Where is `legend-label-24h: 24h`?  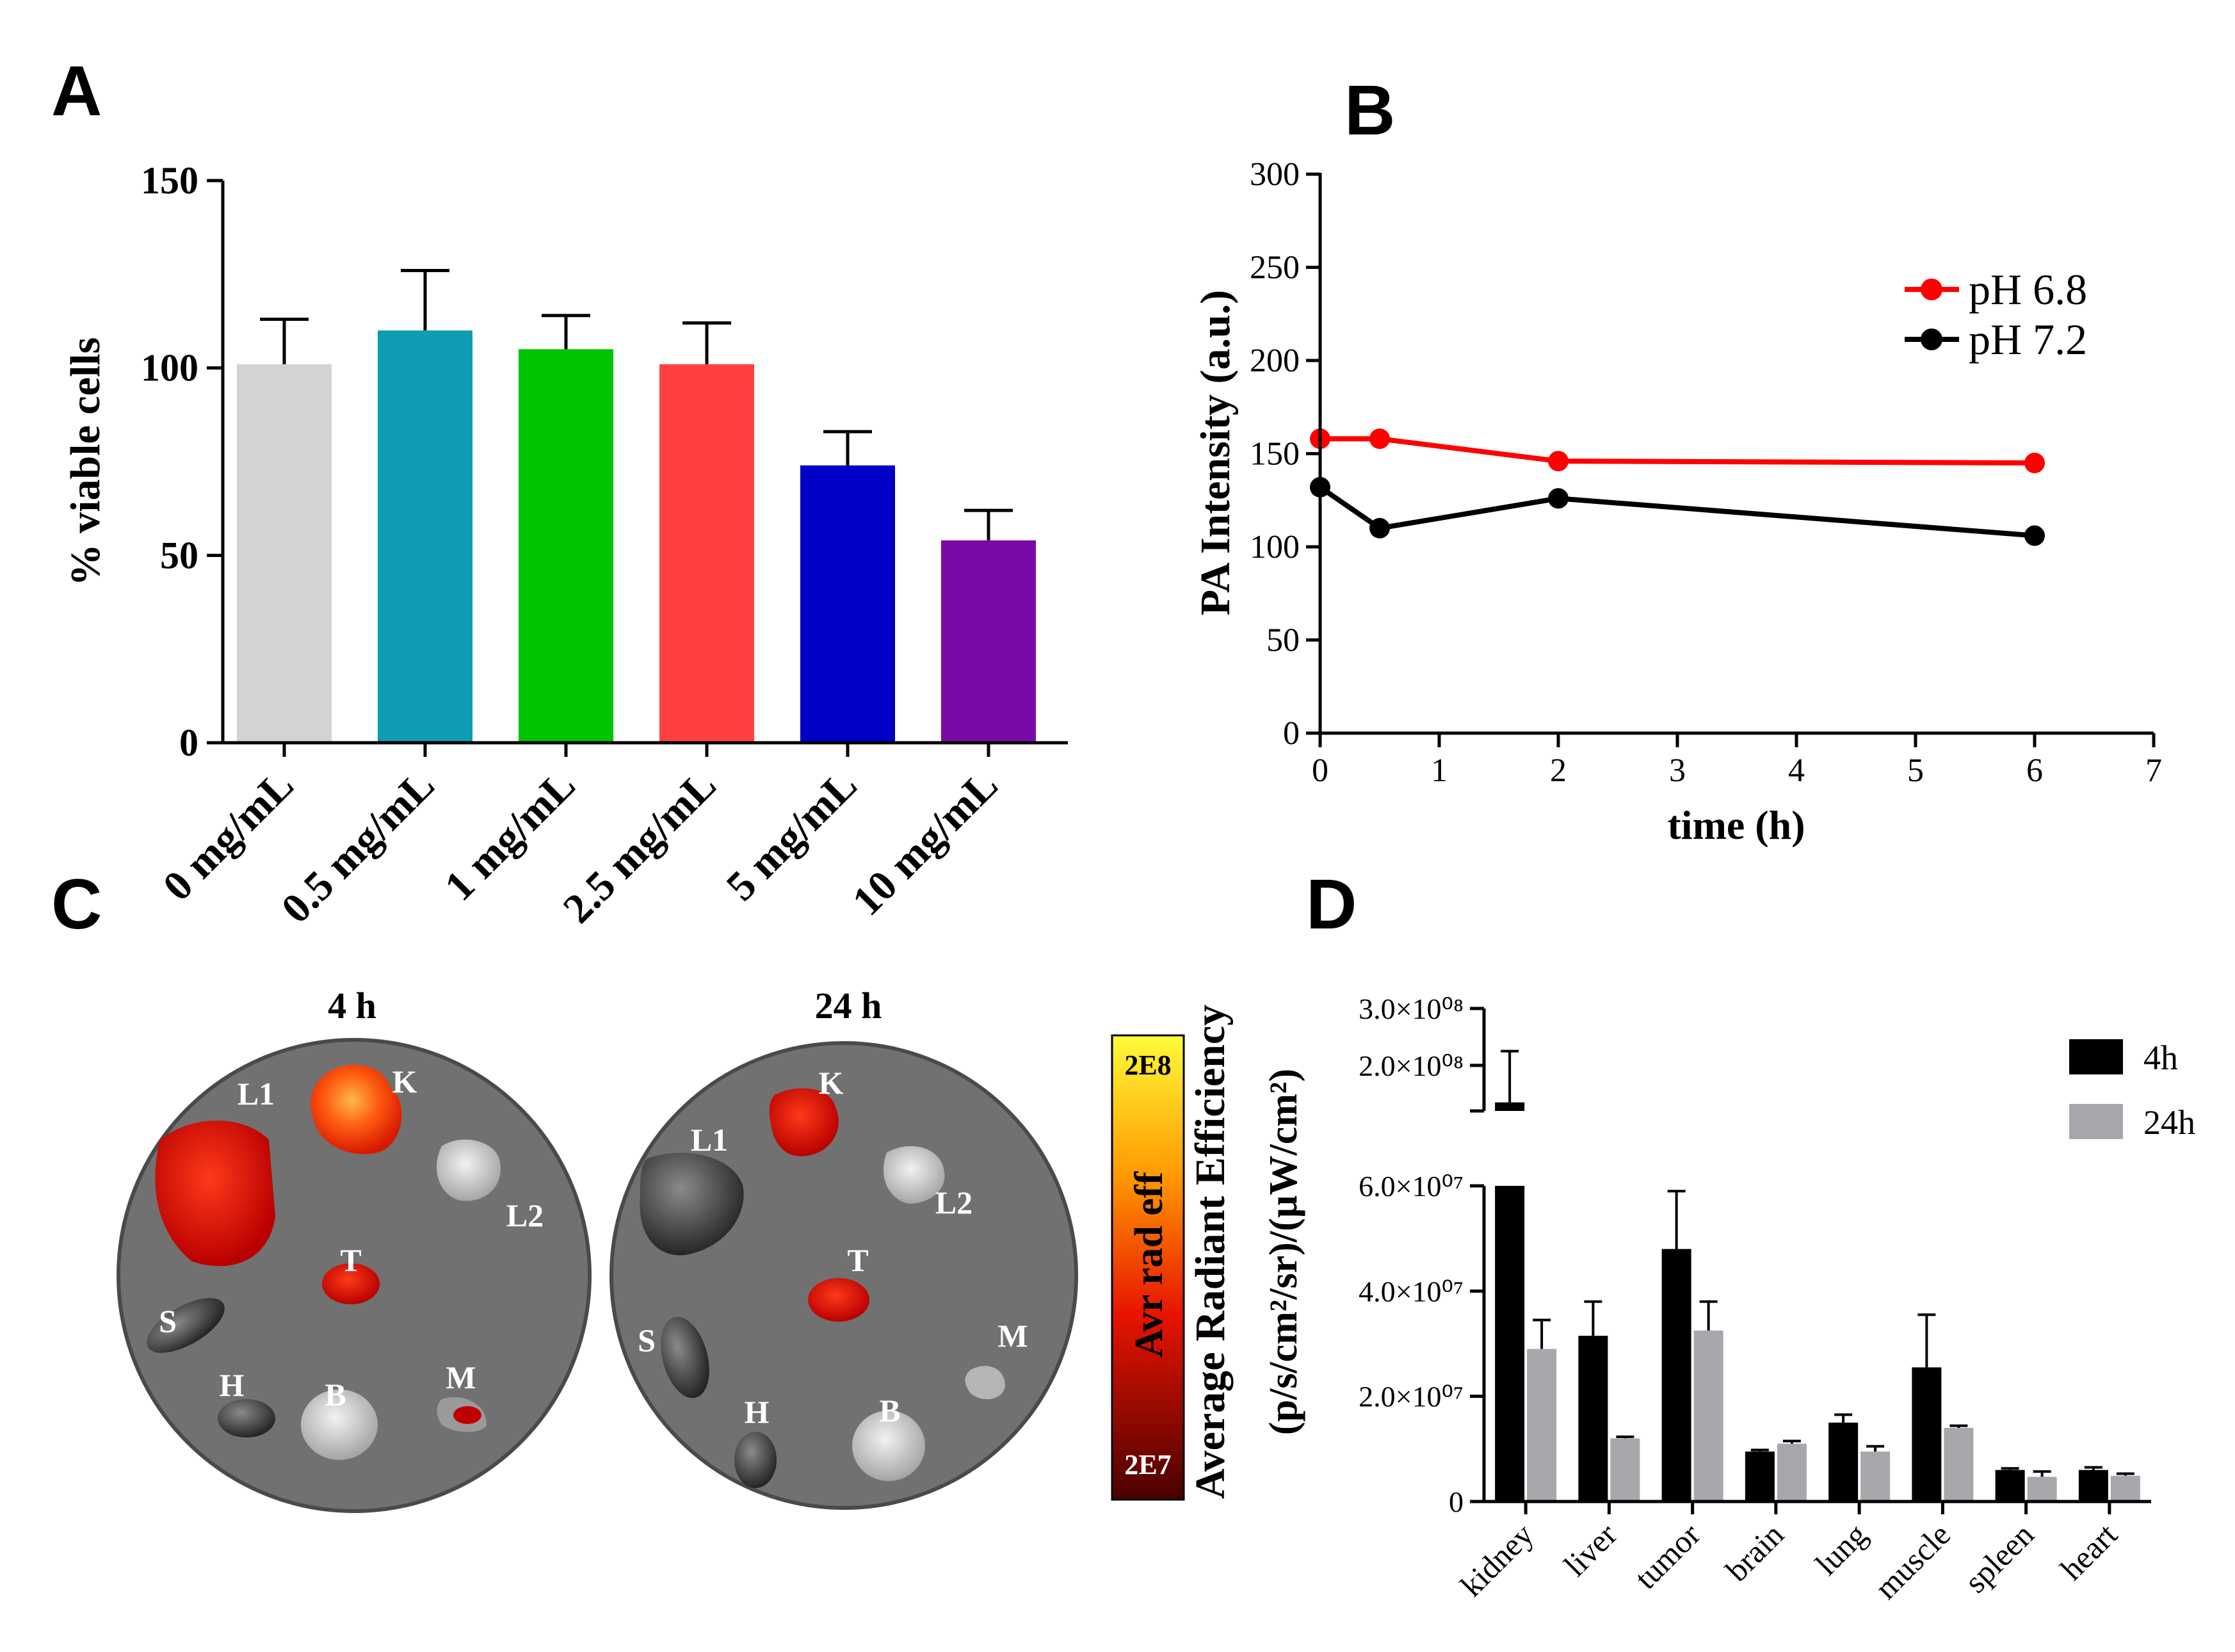 legend-label-24h: 24h is located at coordinates (2169, 1122).